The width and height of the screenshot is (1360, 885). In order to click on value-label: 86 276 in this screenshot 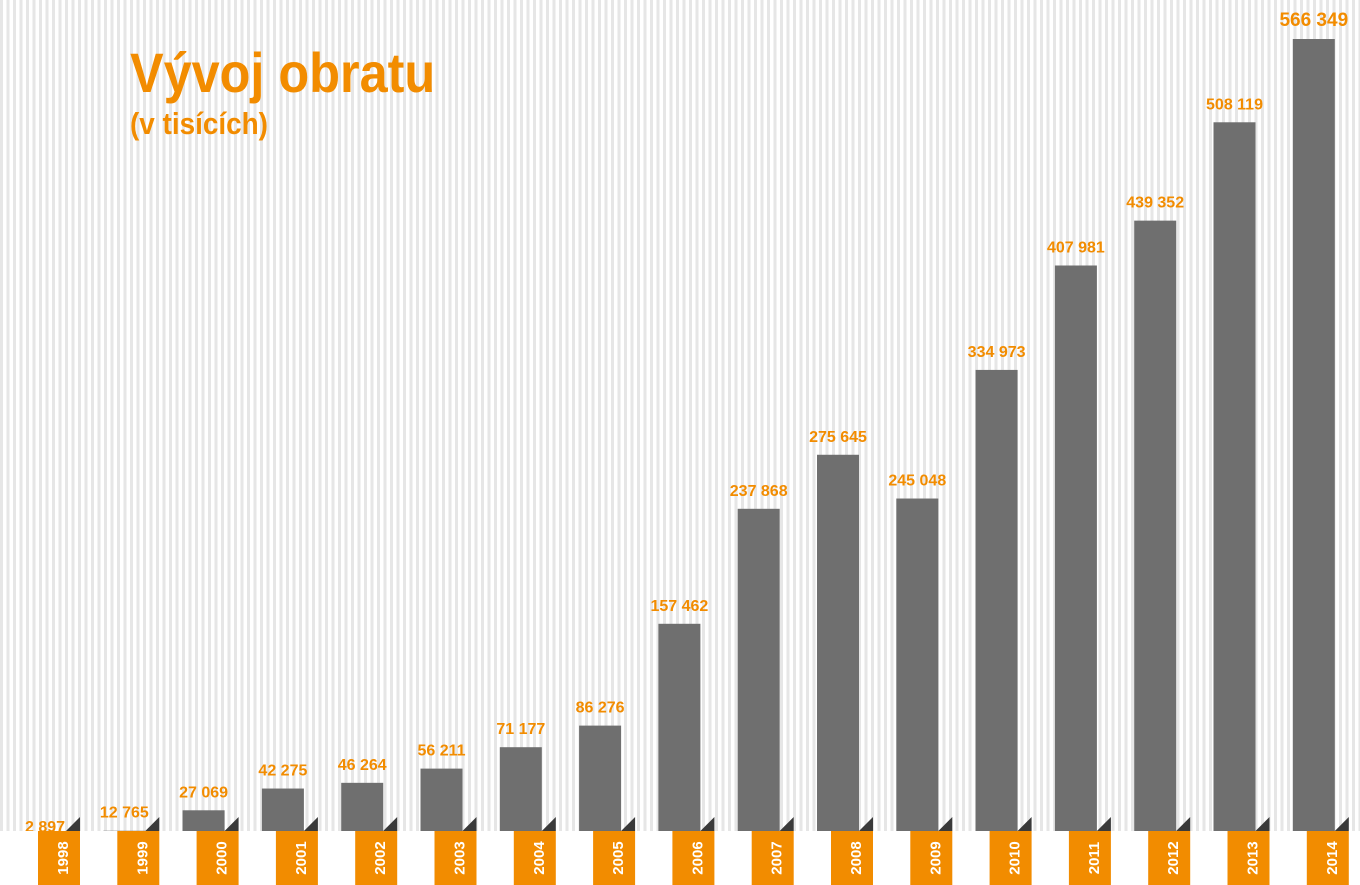, I will do `click(600, 708)`.